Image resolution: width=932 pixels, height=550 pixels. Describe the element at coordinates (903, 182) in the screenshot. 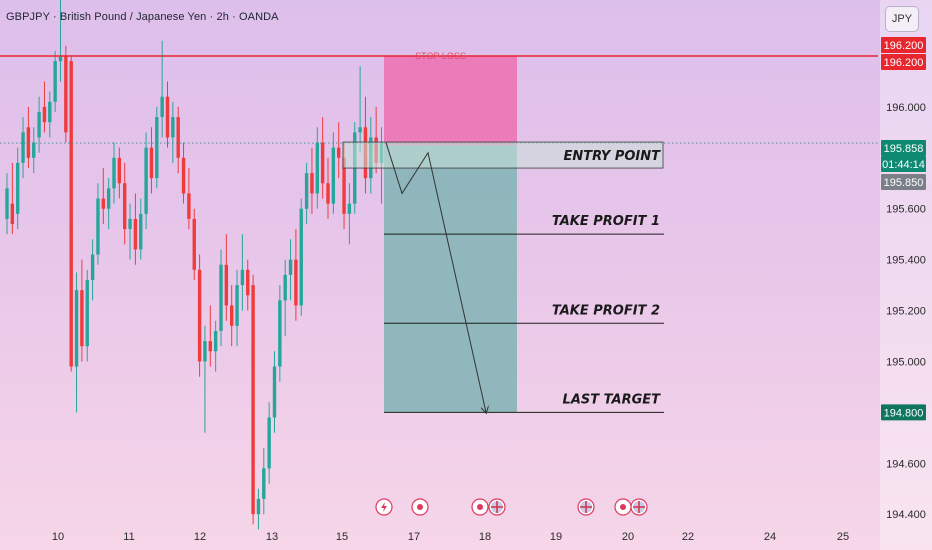

I see `entry-price-tag` at that location.